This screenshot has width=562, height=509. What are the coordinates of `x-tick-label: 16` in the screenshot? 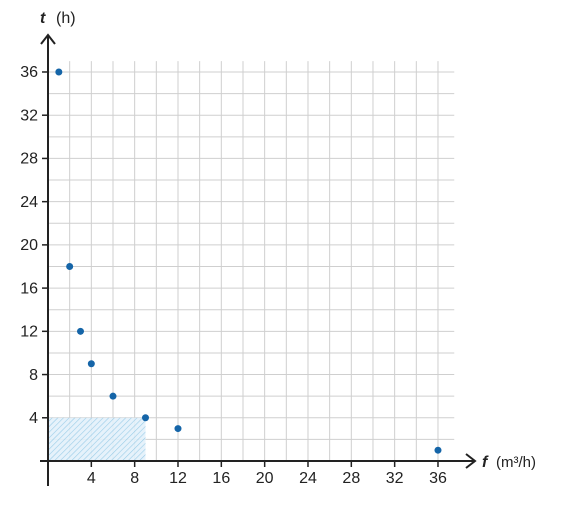 It's located at (221, 478).